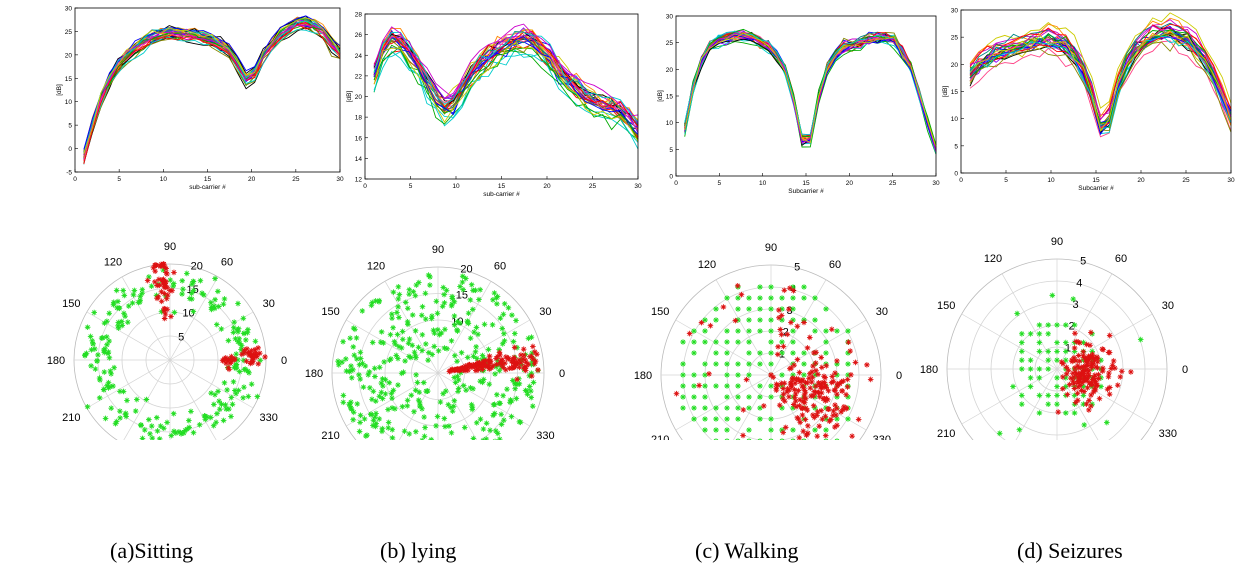 The width and height of the screenshot is (1241, 576). I want to click on y-tick-label: 16, so click(359, 138).